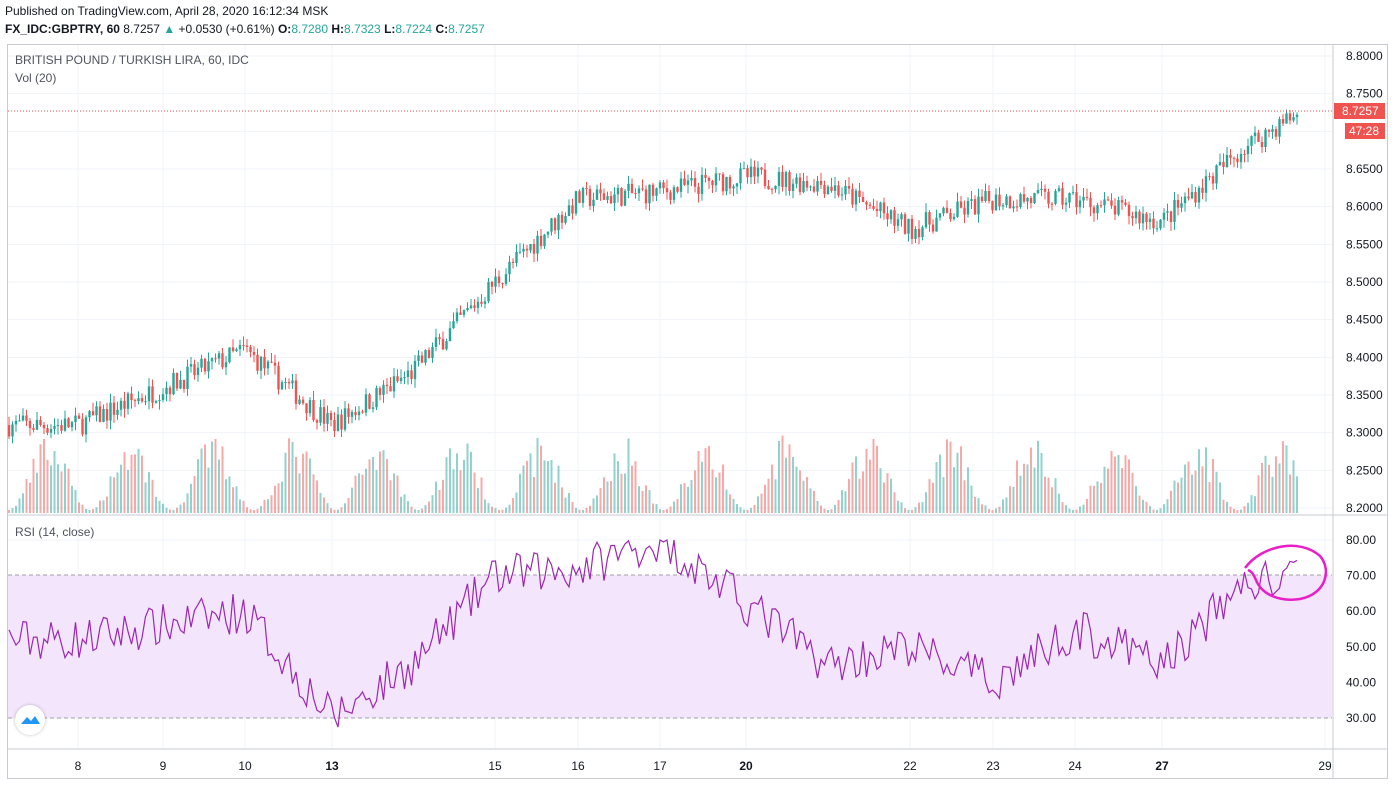 This screenshot has width=1396, height=786. What do you see at coordinates (1360, 111) in the screenshot?
I see `price-badge: 8.7257` at bounding box center [1360, 111].